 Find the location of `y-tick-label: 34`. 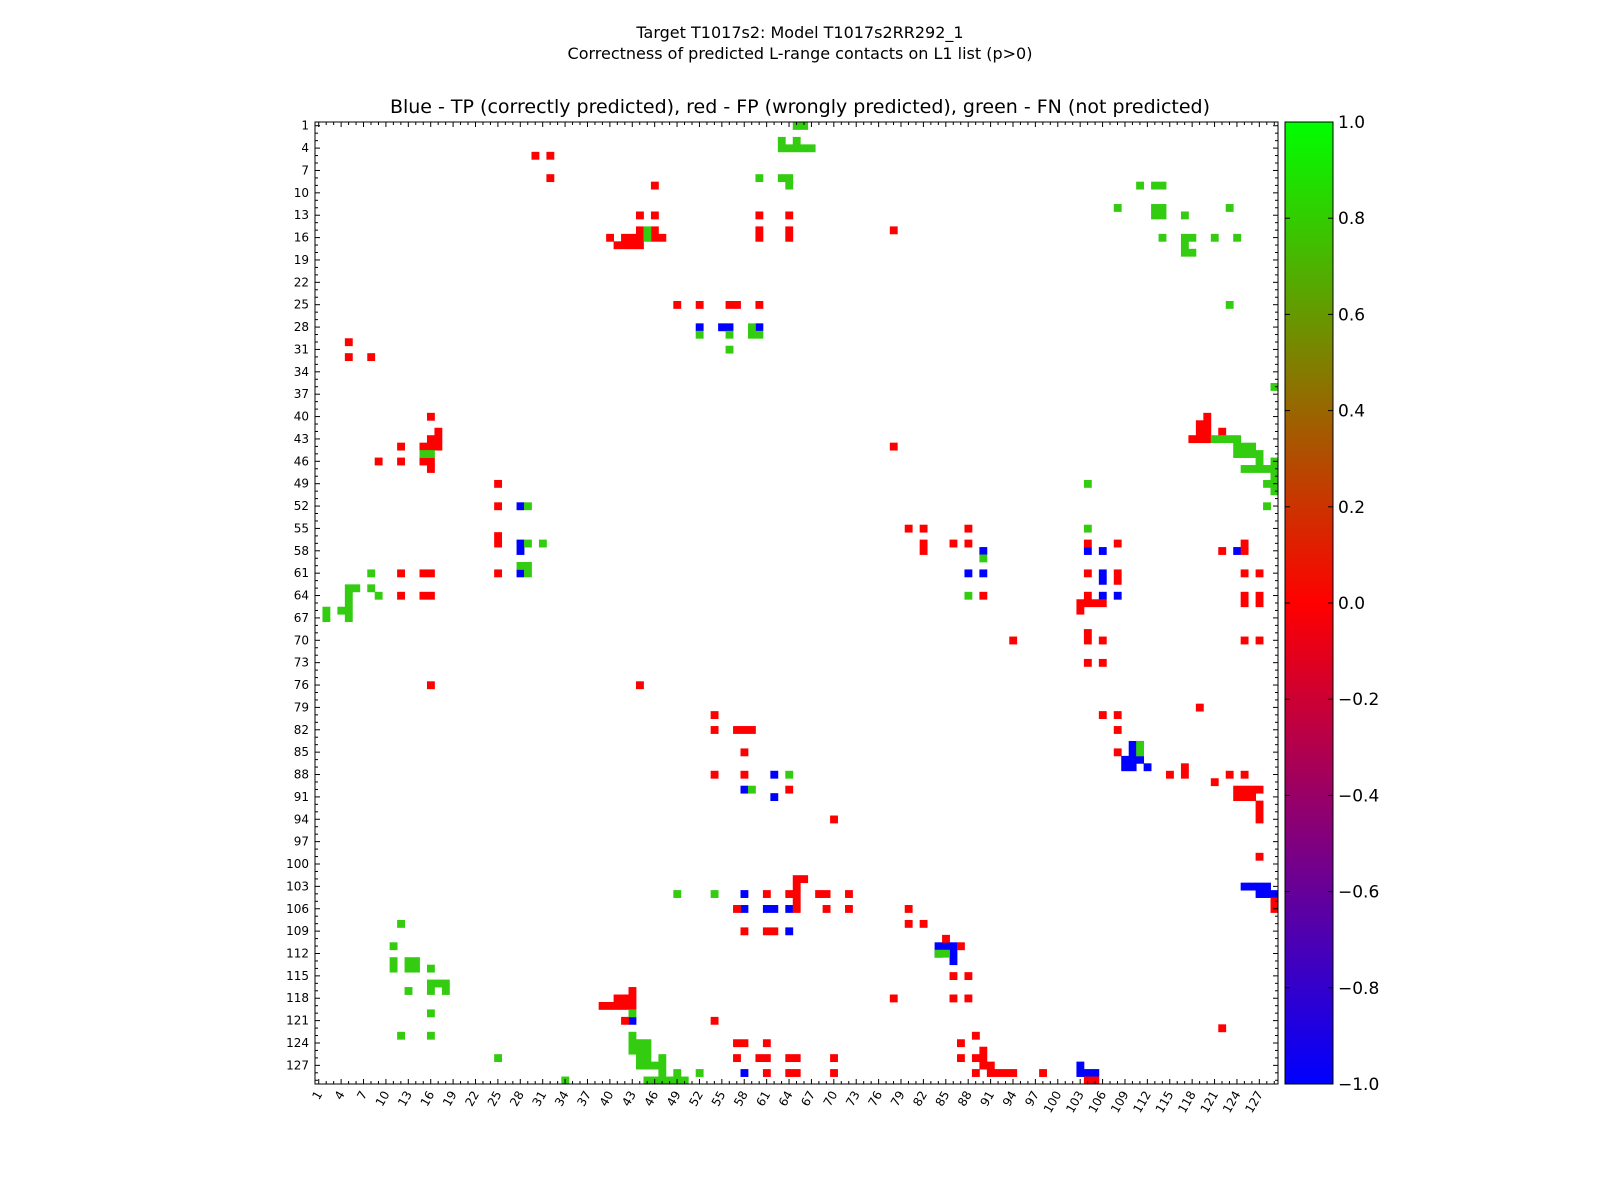

y-tick-label: 34 is located at coordinates (301, 372).